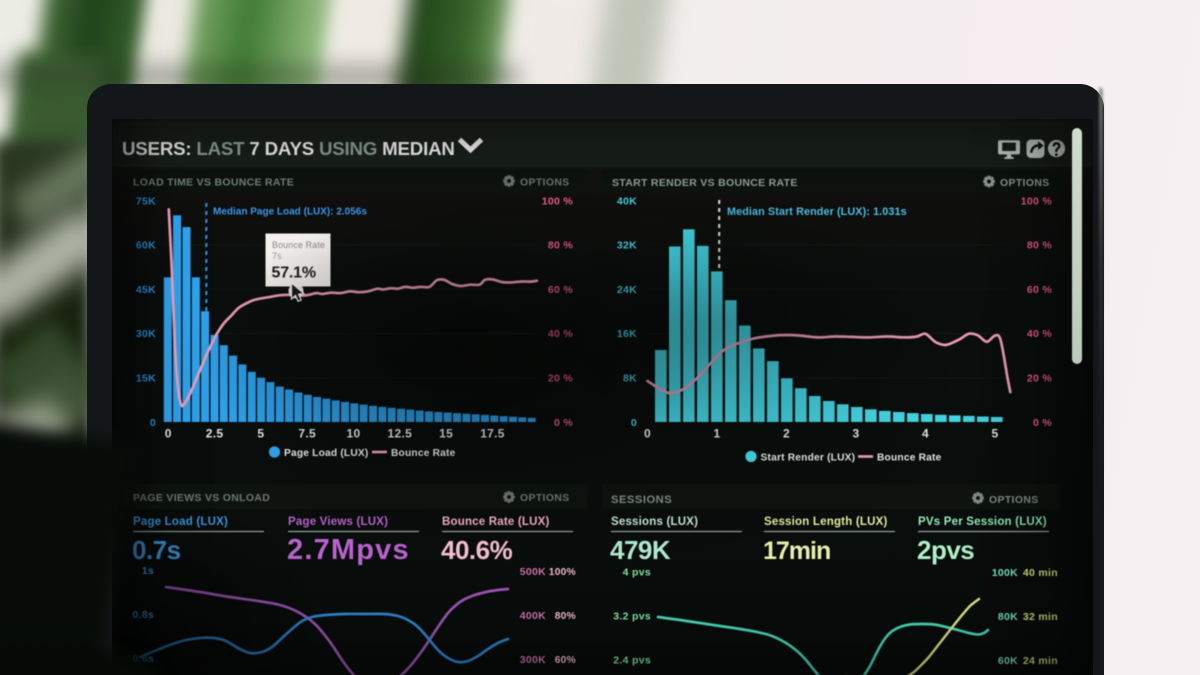 The height and width of the screenshot is (675, 1200). Describe the element at coordinates (533, 572) in the screenshot. I see `svg-text: 500K` at that location.